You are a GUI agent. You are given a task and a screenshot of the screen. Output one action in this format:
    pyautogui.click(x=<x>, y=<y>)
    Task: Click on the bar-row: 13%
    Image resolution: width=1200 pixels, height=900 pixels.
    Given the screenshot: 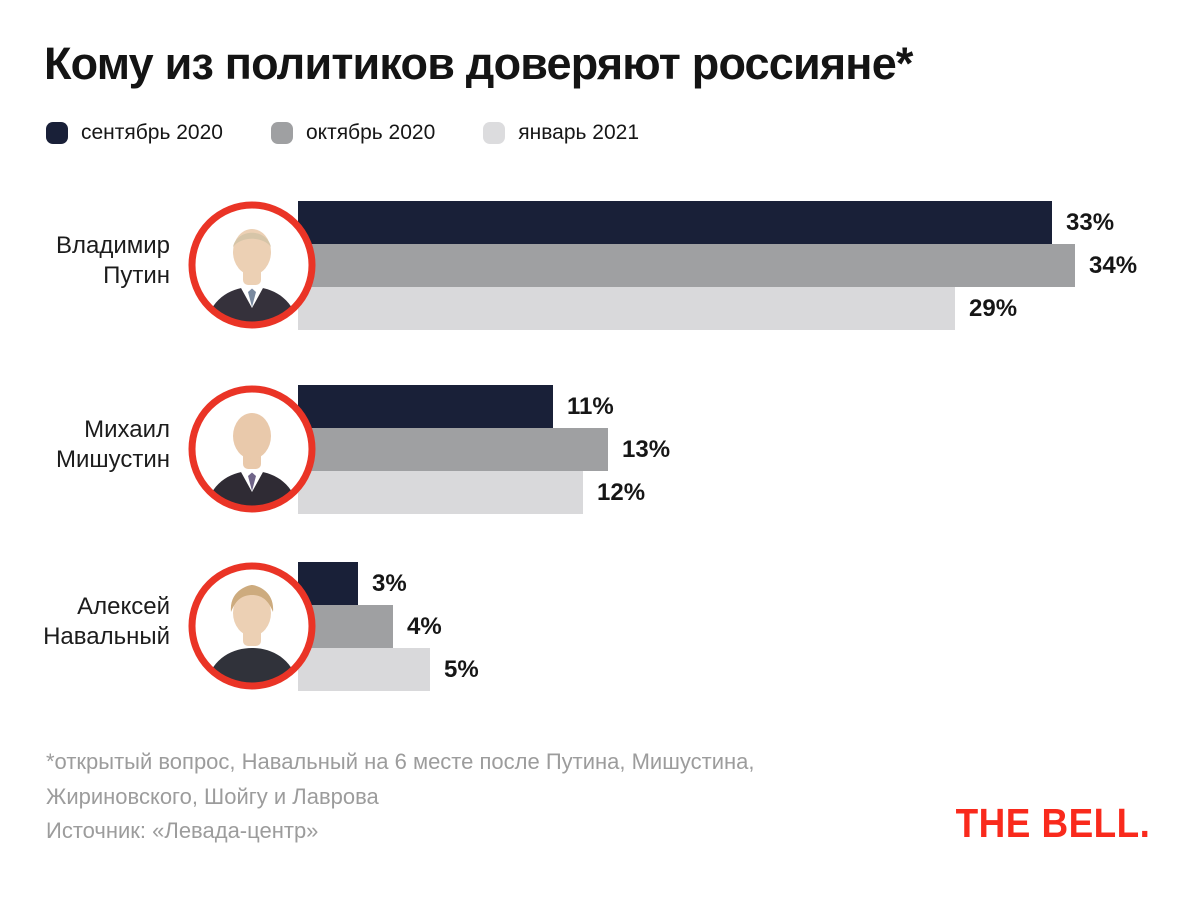 What is the action you would take?
    pyautogui.click(x=484, y=449)
    